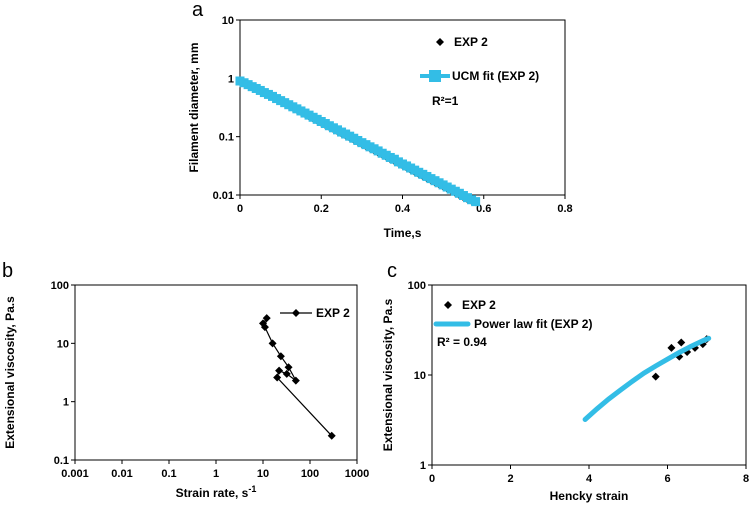 The height and width of the screenshot is (507, 750). I want to click on x-tick-label-b: 100, so click(310, 474).